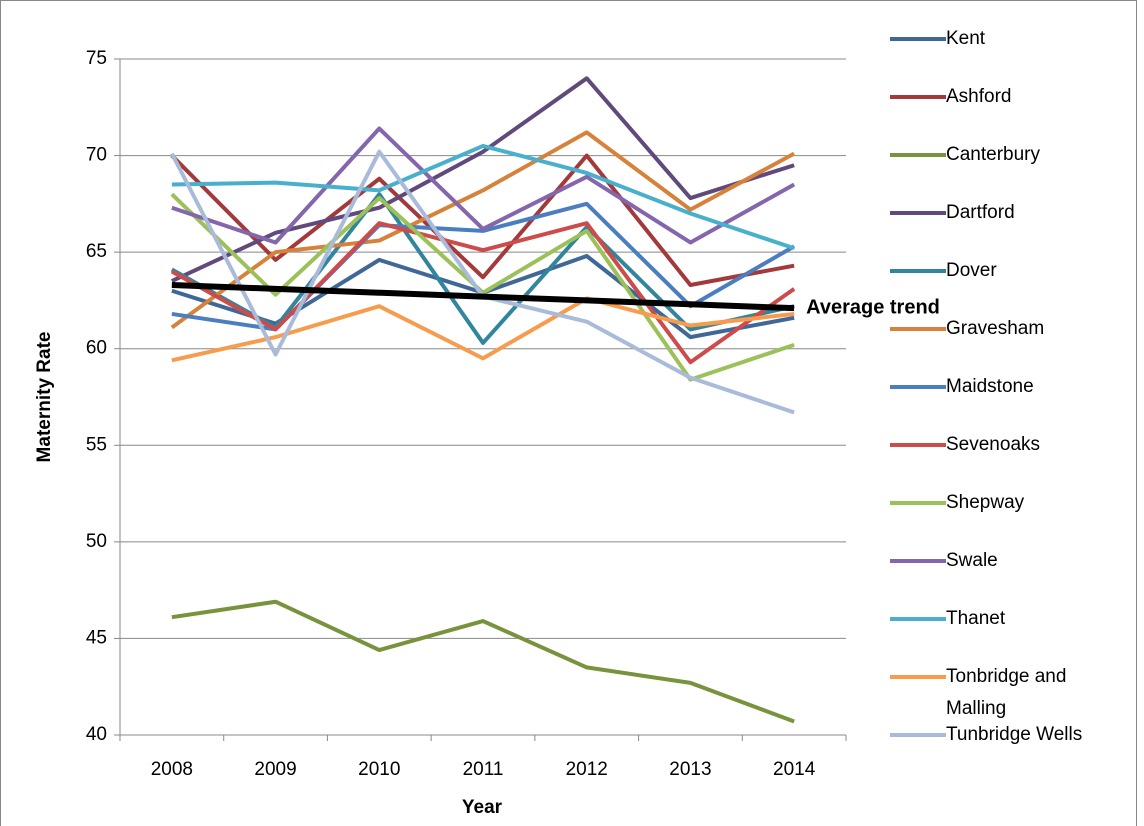  I want to click on y-tick-label: 50, so click(96, 541).